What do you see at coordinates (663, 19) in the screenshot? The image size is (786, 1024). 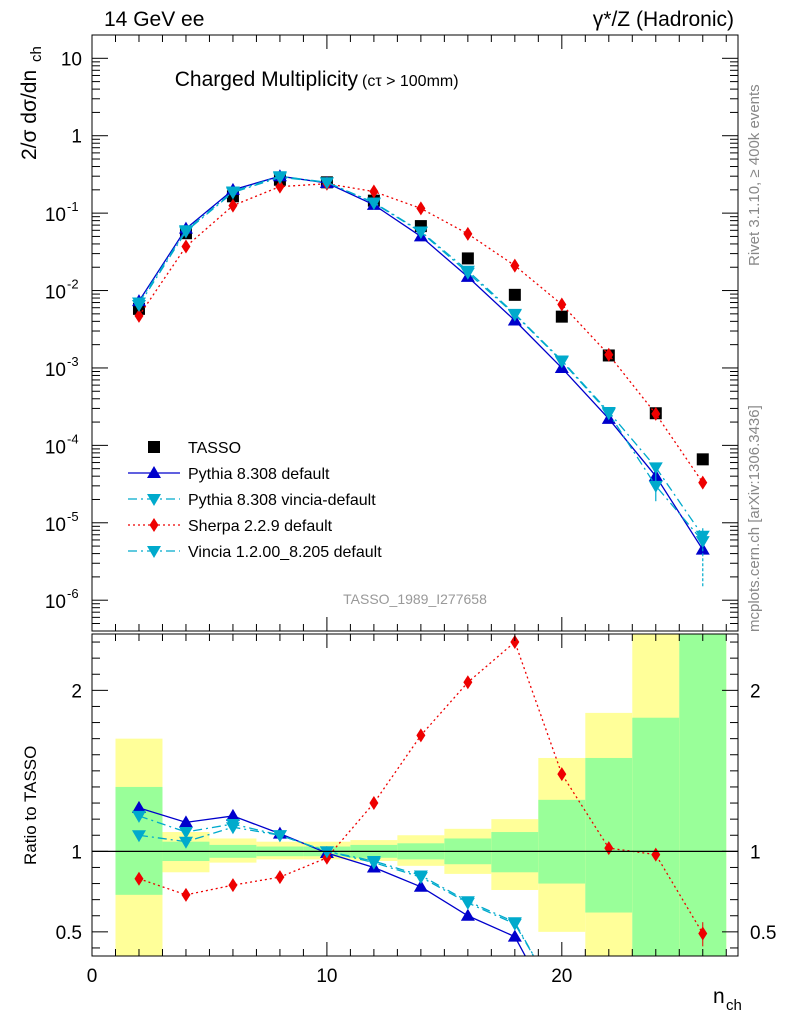 I see `header-right: γ*/Z (Hadronic)` at bounding box center [663, 19].